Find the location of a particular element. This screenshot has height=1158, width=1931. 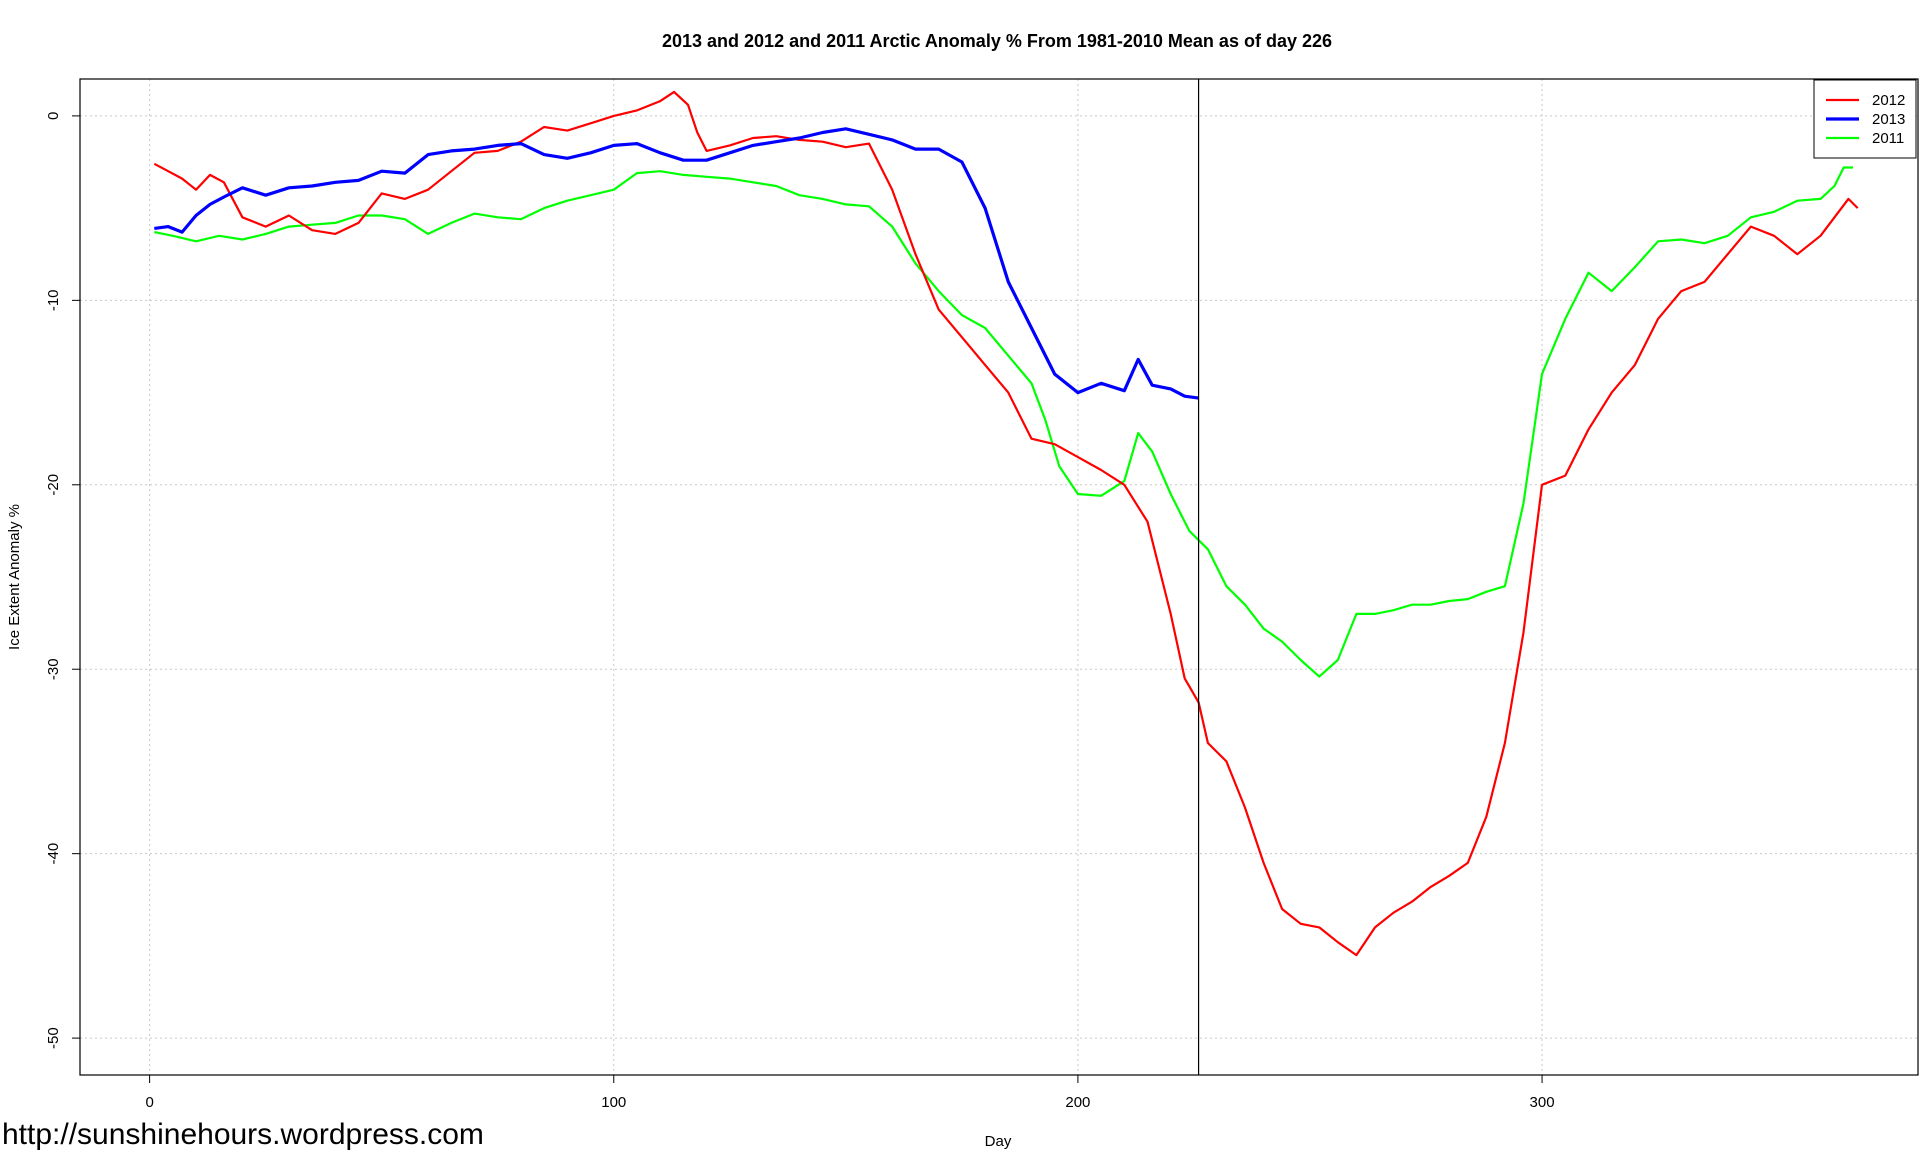

watermark-url: http://sunshinehours.wordpress.com is located at coordinates (243, 1134).